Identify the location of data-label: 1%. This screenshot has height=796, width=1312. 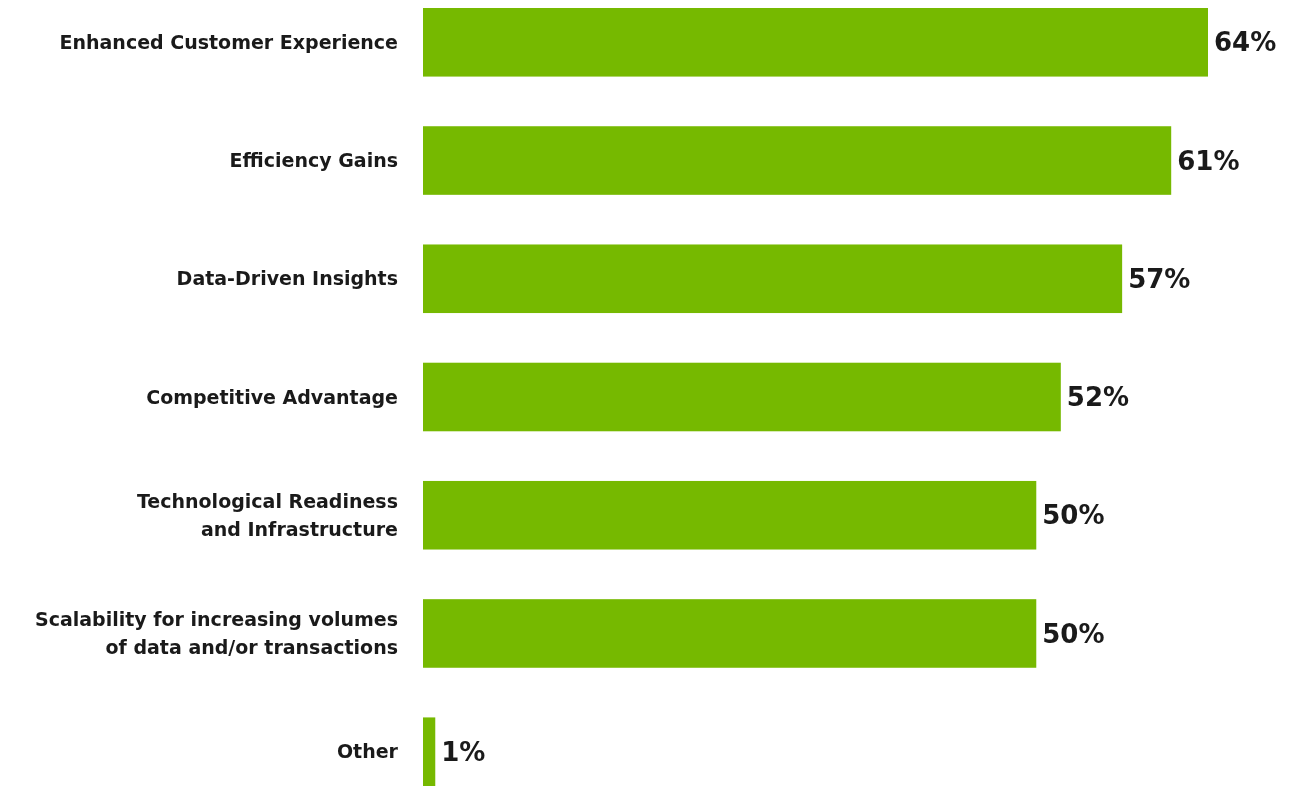
(463, 751).